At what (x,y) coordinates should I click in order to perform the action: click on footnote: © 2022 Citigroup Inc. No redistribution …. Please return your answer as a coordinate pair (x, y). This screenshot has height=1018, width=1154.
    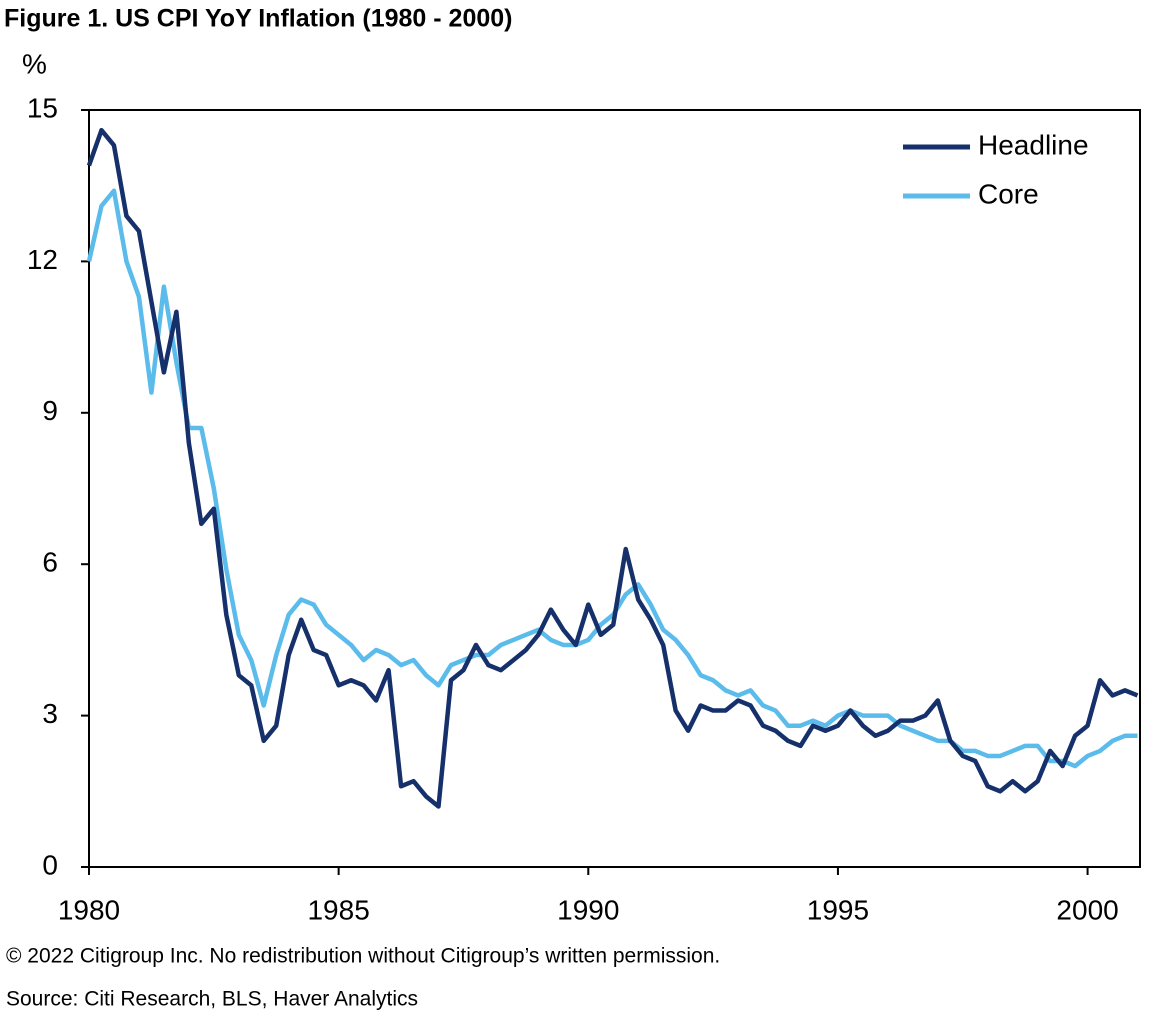
    Looking at the image, I should click on (363, 956).